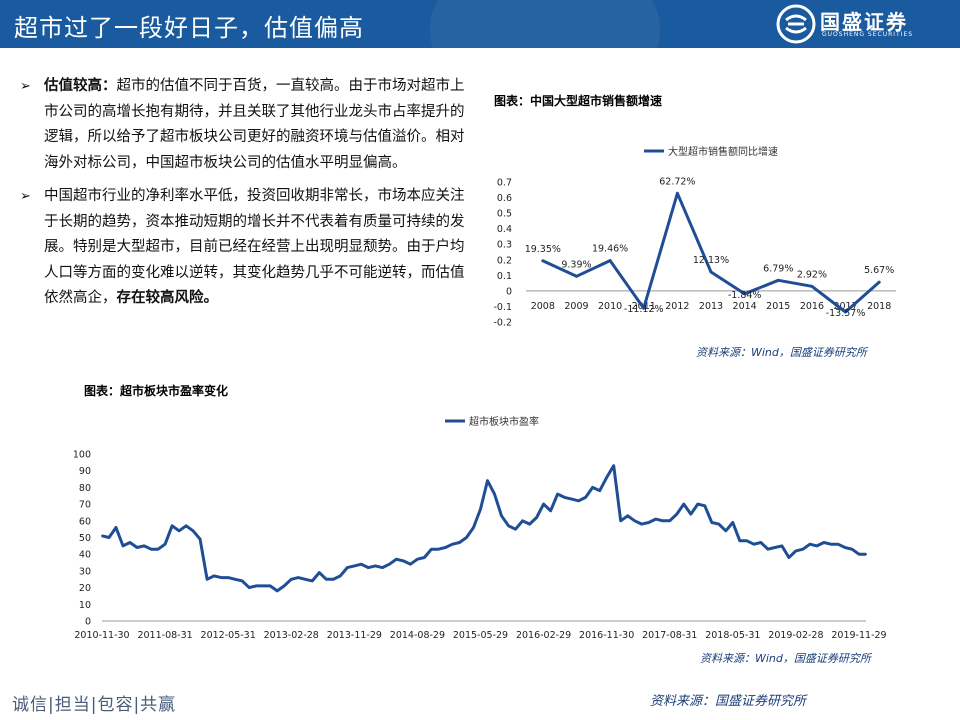 This screenshot has width=960, height=720. Describe the element at coordinates (868, 34) in the screenshot. I see `logo-subtext: GUOSHENG SECURITIES` at that location.